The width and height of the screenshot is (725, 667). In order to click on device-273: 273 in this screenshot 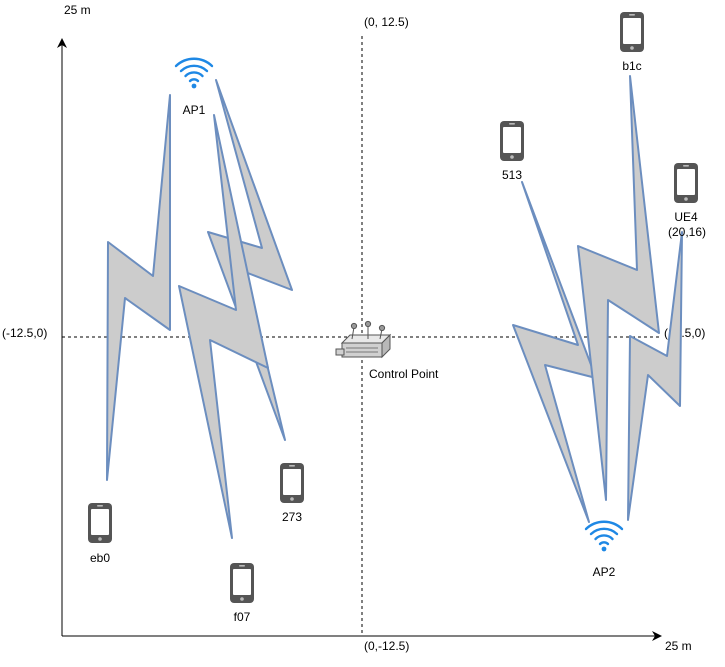, I will do `click(292, 493)`.